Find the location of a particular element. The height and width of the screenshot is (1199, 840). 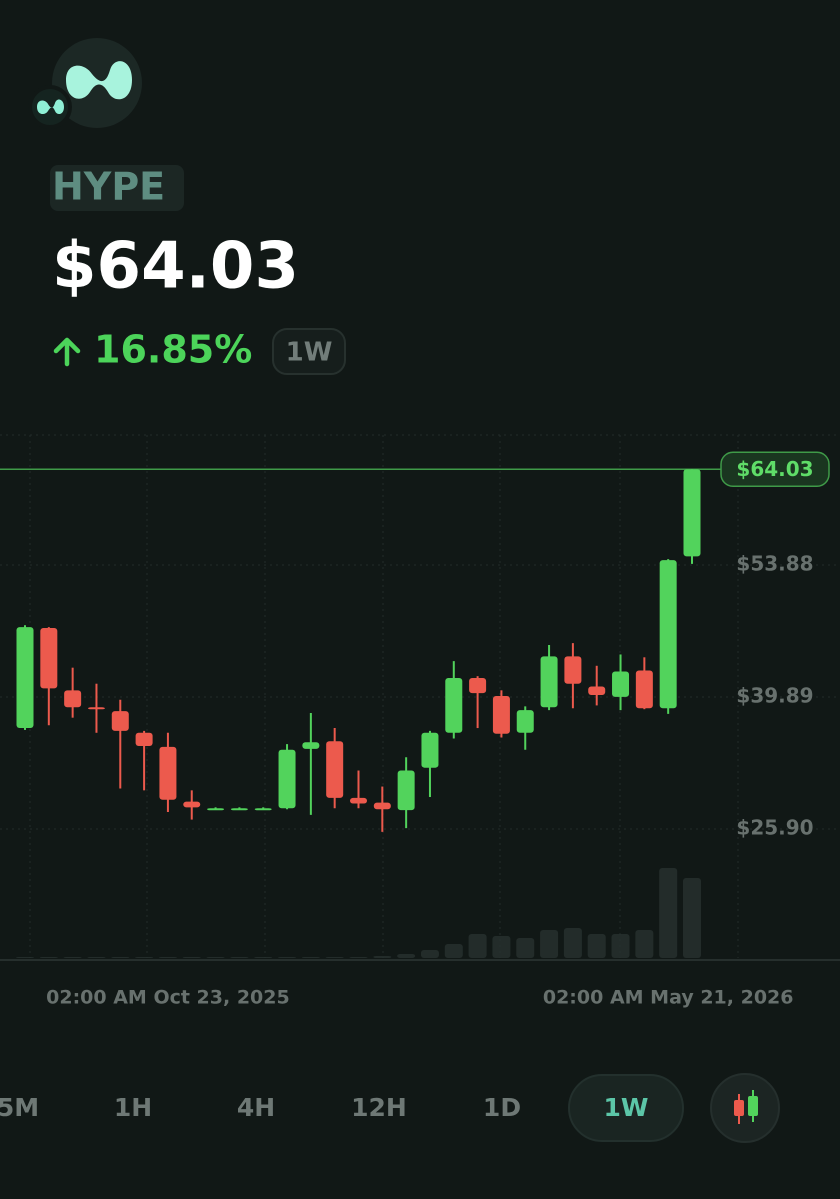

selected-tab: 1W is located at coordinates (626, 1107).